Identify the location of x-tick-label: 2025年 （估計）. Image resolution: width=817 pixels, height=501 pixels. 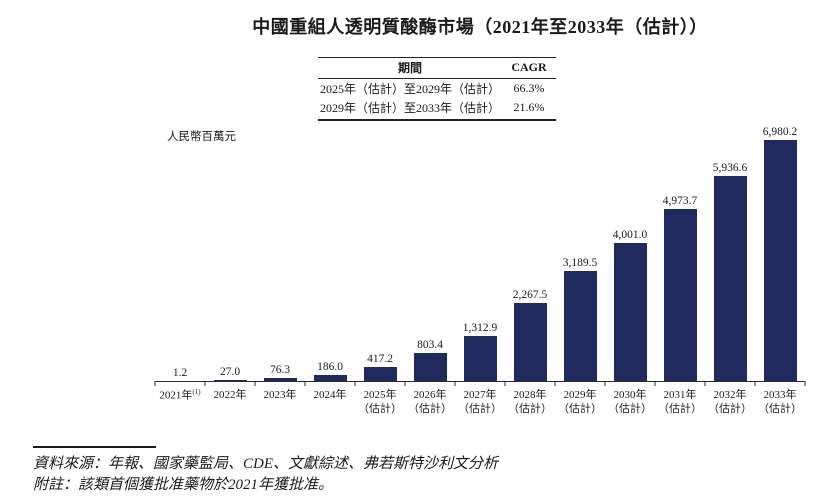
(380, 402).